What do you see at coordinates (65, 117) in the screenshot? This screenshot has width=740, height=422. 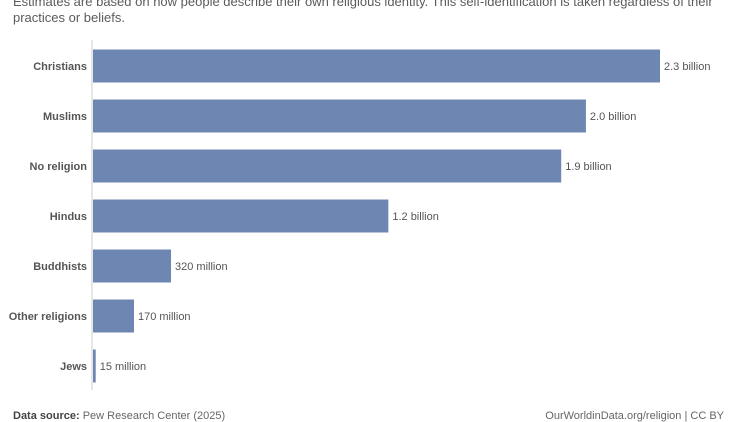 I see `category-label: Muslims` at bounding box center [65, 117].